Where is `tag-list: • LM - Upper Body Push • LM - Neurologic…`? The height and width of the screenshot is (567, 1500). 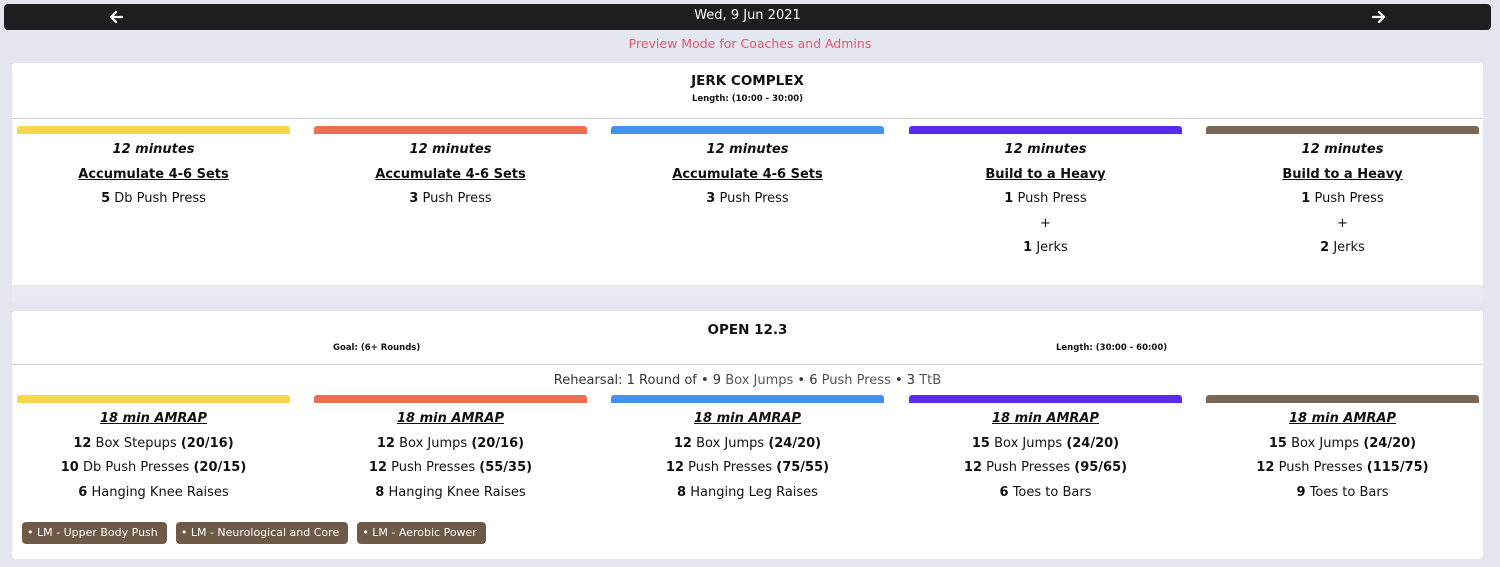
tag-list: • LM - Upper Body Push • LM - Neurologic… is located at coordinates (256, 532).